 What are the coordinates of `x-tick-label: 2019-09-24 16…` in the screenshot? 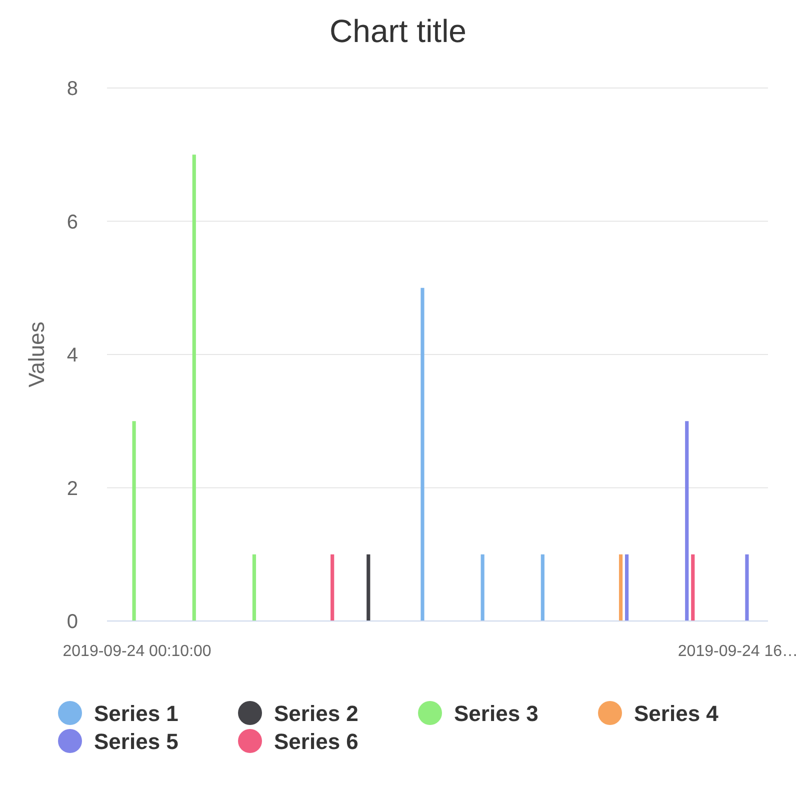 It's located at (737, 651).